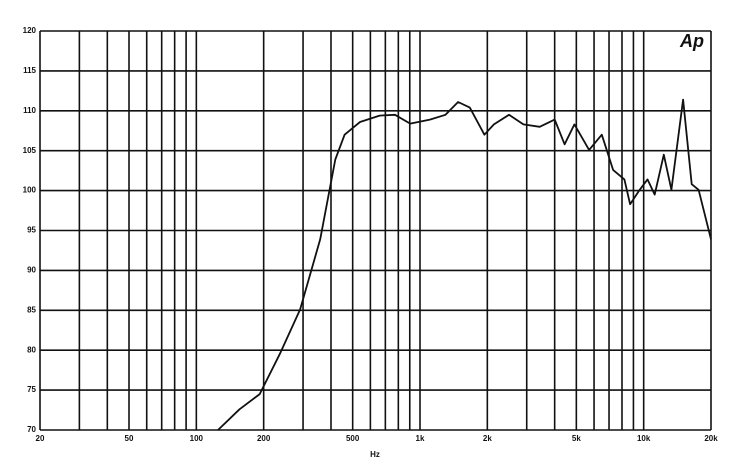  What do you see at coordinates (30, 190) in the screenshot?
I see `y-tick-label: 100` at bounding box center [30, 190].